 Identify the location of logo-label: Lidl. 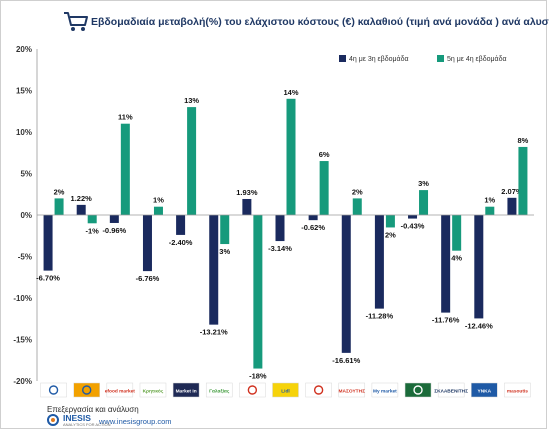
(285, 392).